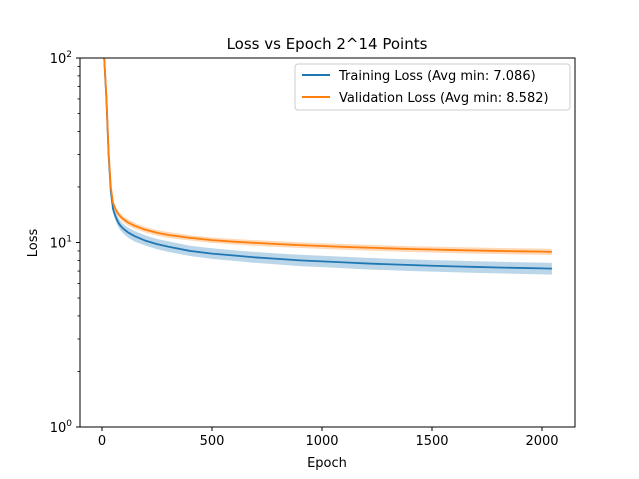 This screenshot has height=479, width=639. I want to click on y-tick-label: 10², so click(61, 58).